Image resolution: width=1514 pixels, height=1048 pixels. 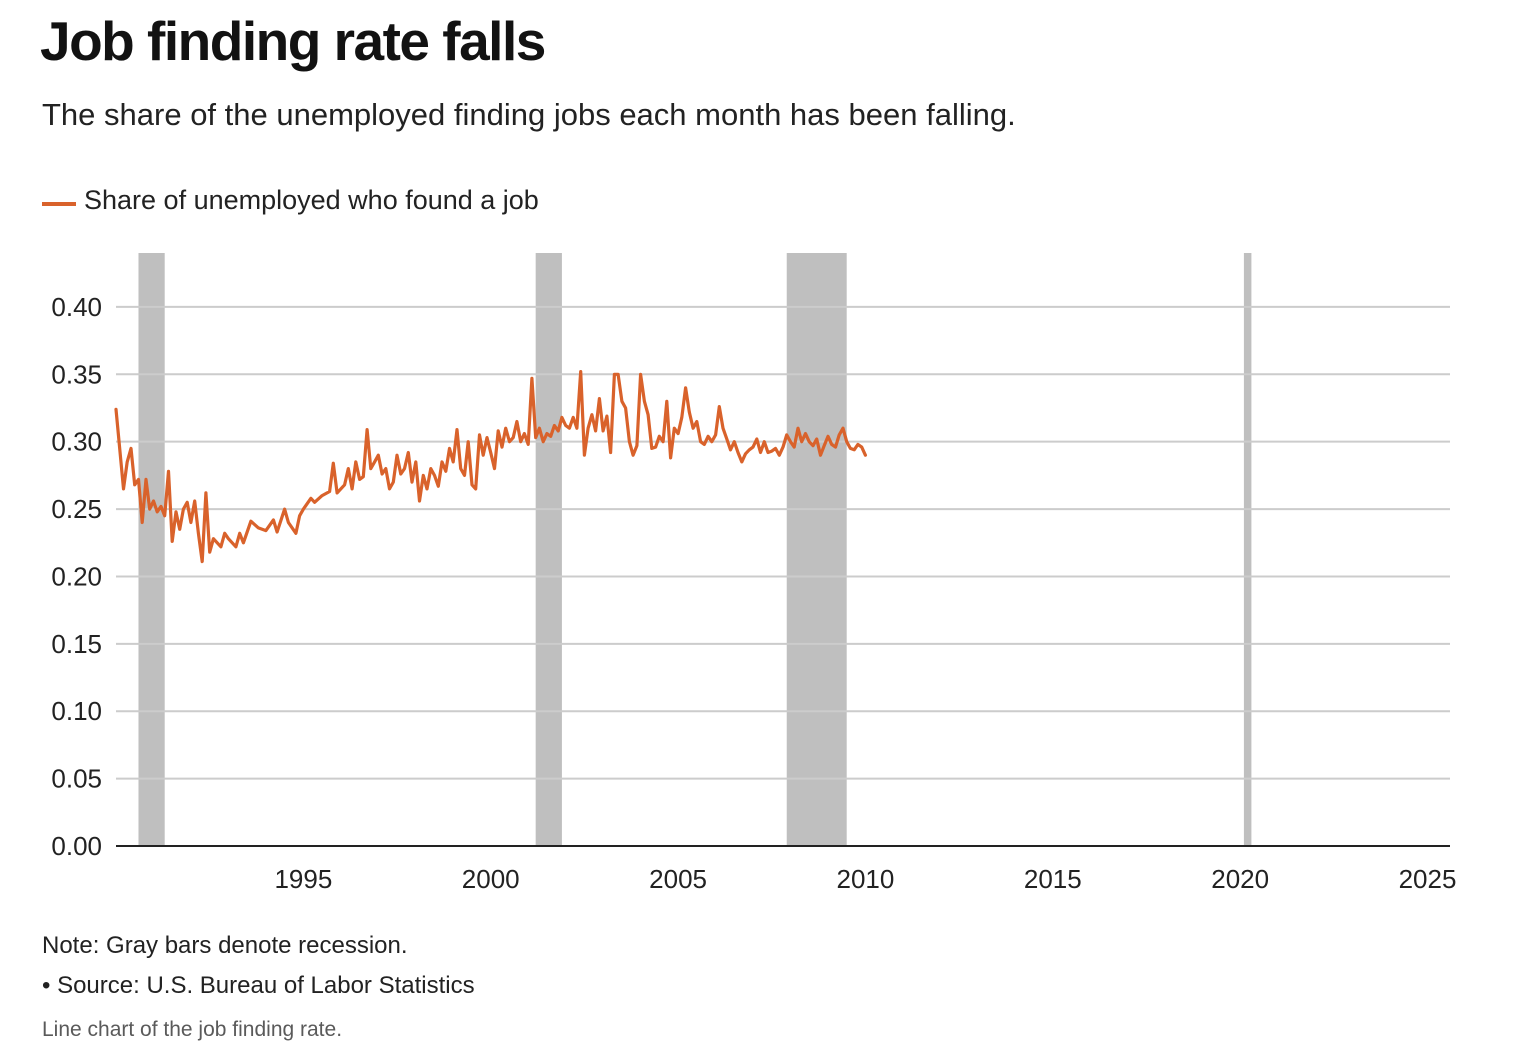 I want to click on chart-title: Job finding rate falls, so click(x=293, y=41).